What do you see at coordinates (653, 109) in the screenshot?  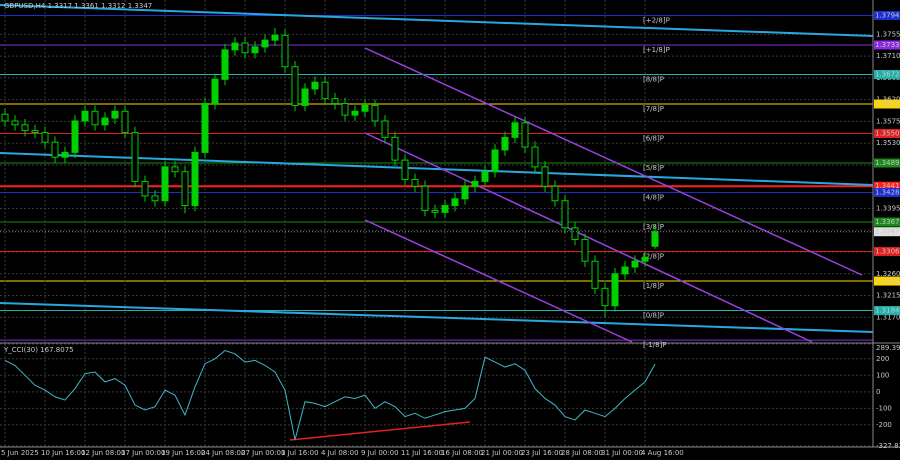 I see `level-label: [7/8]P` at bounding box center [653, 109].